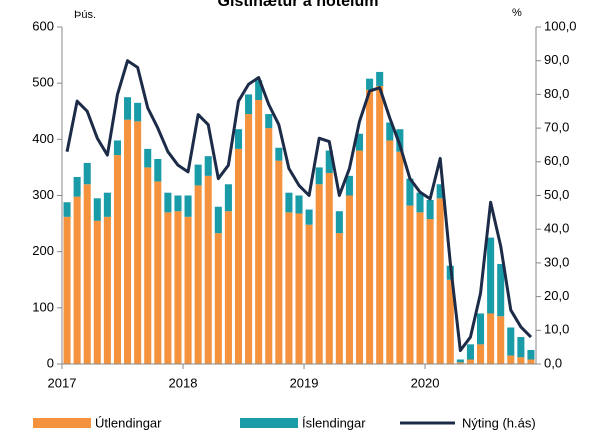 This screenshot has height=436, width=596. Describe the element at coordinates (50, 362) in the screenshot. I see `y-tick-label: 0` at that location.